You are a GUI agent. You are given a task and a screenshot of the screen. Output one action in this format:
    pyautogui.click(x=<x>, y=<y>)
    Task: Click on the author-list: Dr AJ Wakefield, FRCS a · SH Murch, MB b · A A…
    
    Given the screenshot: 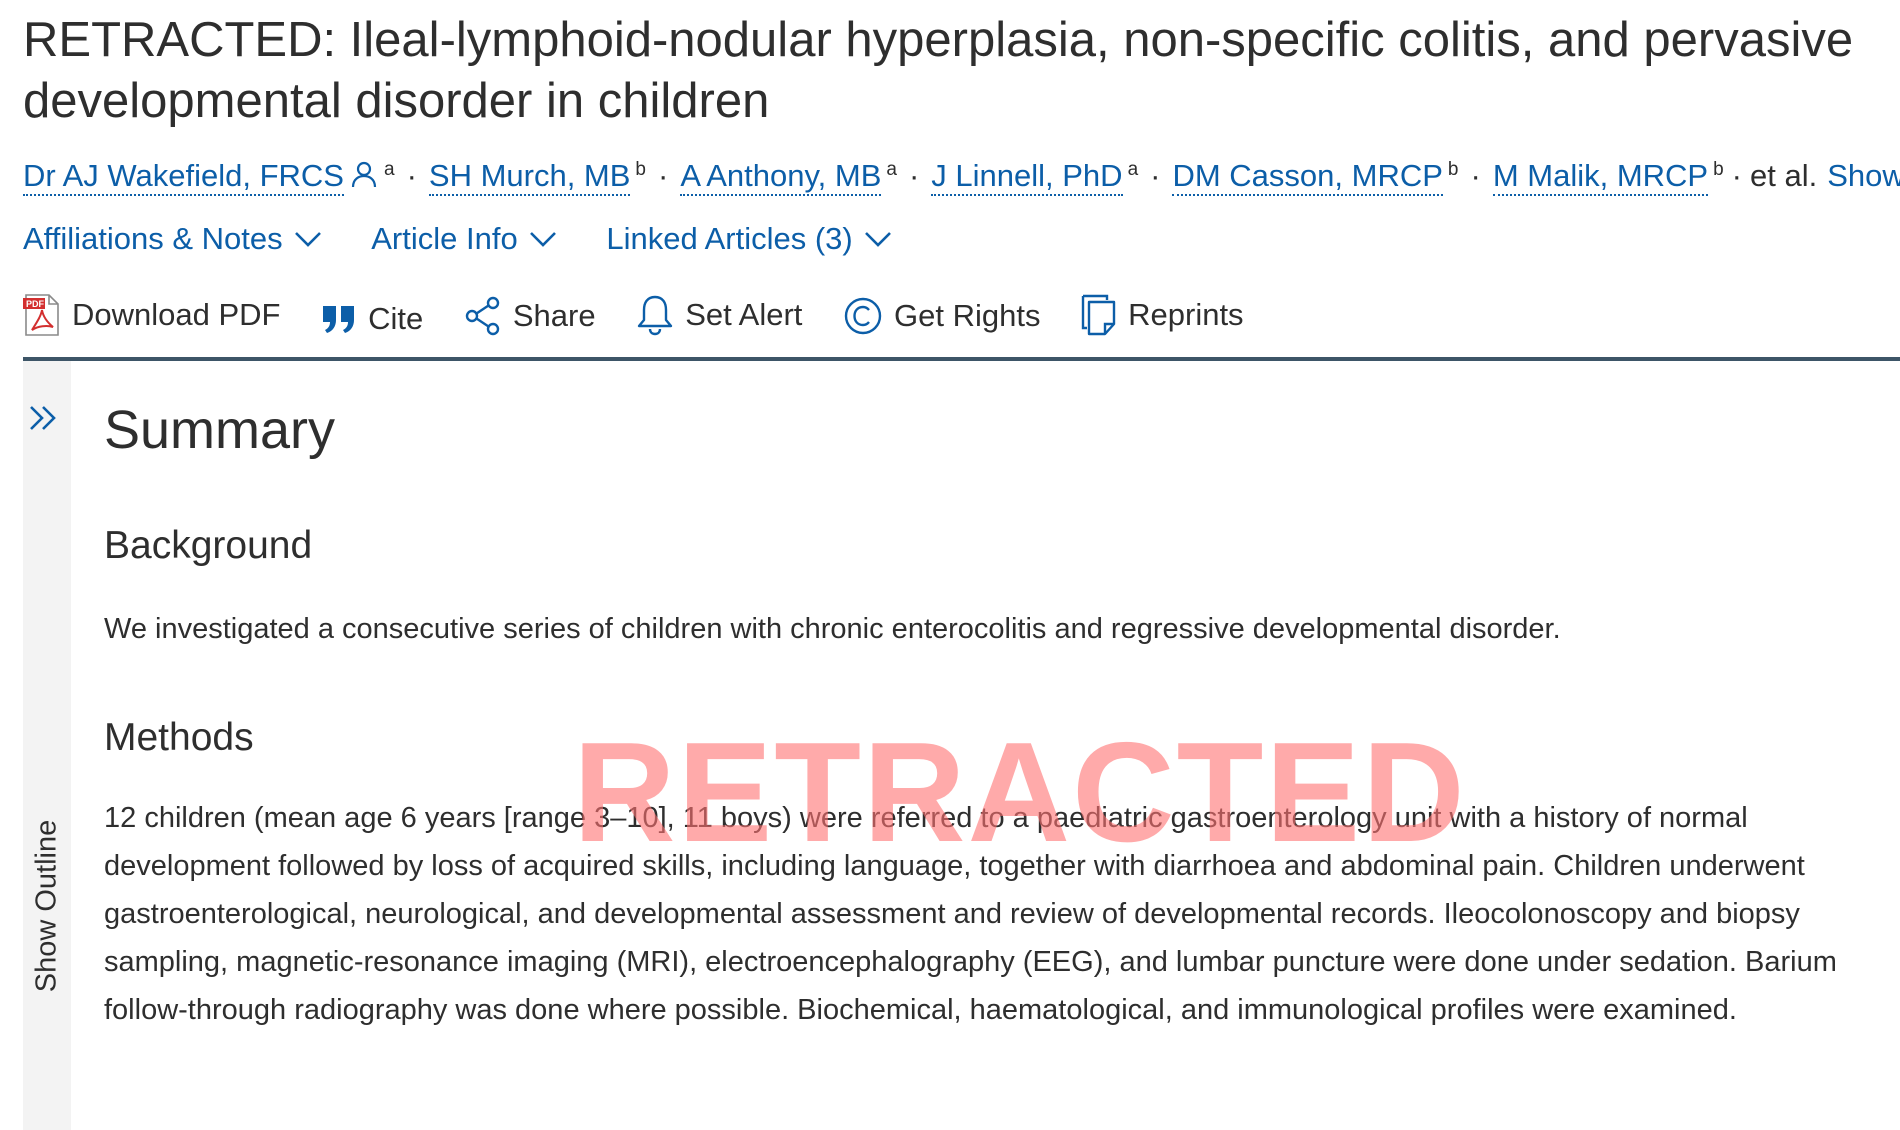 What is the action you would take?
    pyautogui.click(x=961, y=176)
    